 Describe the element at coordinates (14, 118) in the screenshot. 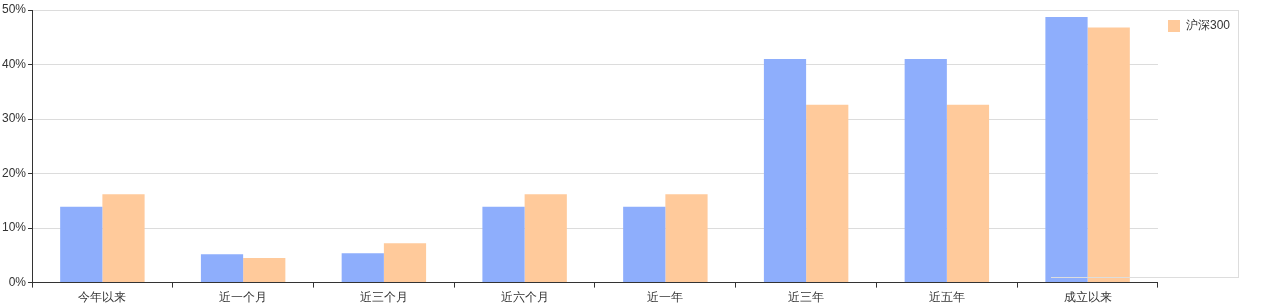

I see `y-tick-label: 30%` at that location.